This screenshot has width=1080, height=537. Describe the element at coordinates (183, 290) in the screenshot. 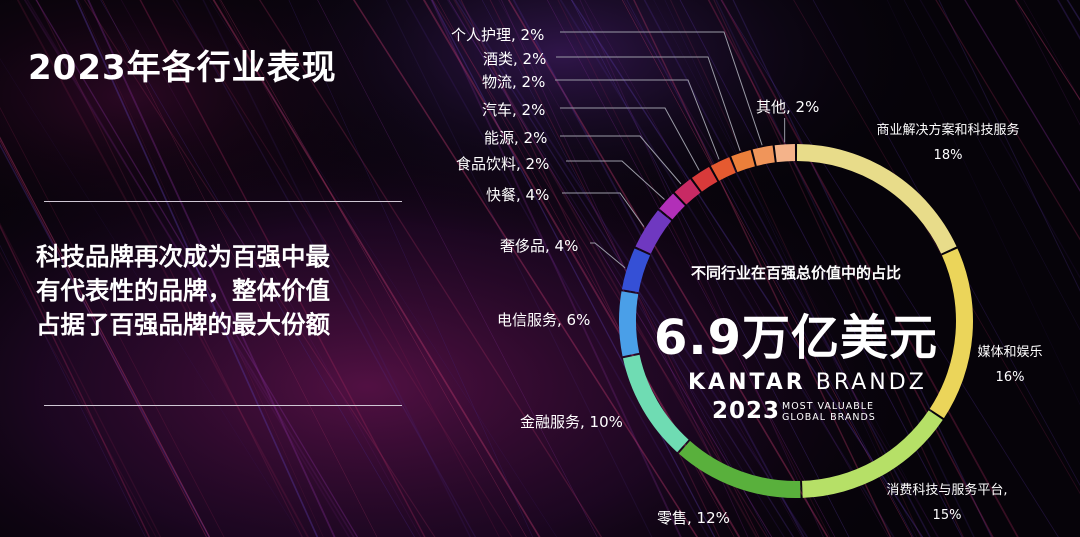

I see `headline-line-2: 有代表性的品牌，整体价值` at that location.